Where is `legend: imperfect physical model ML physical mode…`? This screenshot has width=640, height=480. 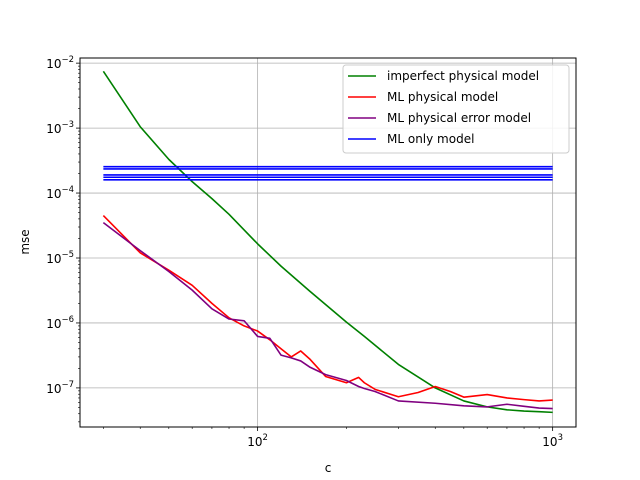
legend: imperfect physical model ML physical mode… is located at coordinates (456, 109).